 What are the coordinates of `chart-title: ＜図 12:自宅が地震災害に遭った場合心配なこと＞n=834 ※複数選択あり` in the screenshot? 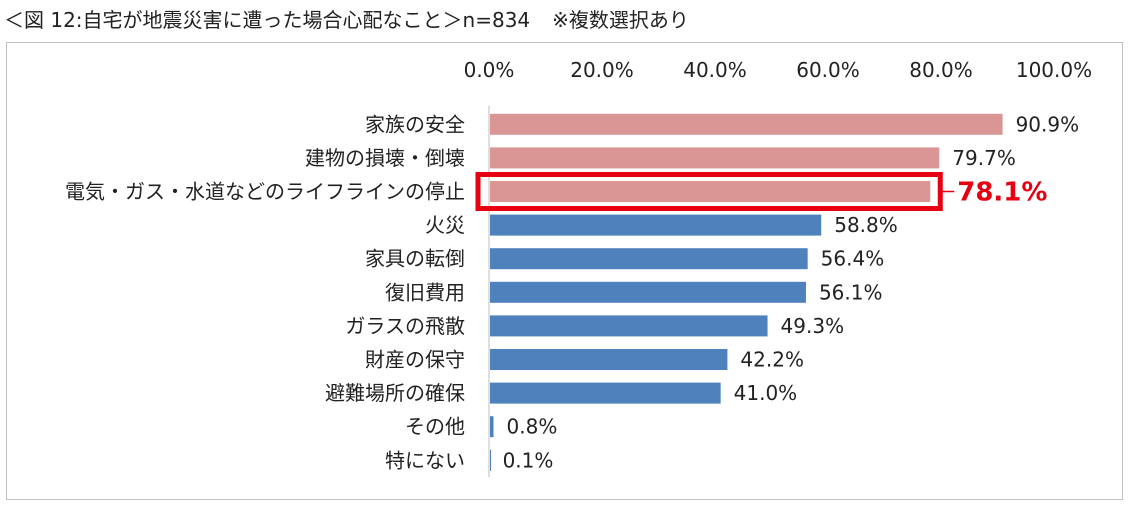 It's located at (346, 18).